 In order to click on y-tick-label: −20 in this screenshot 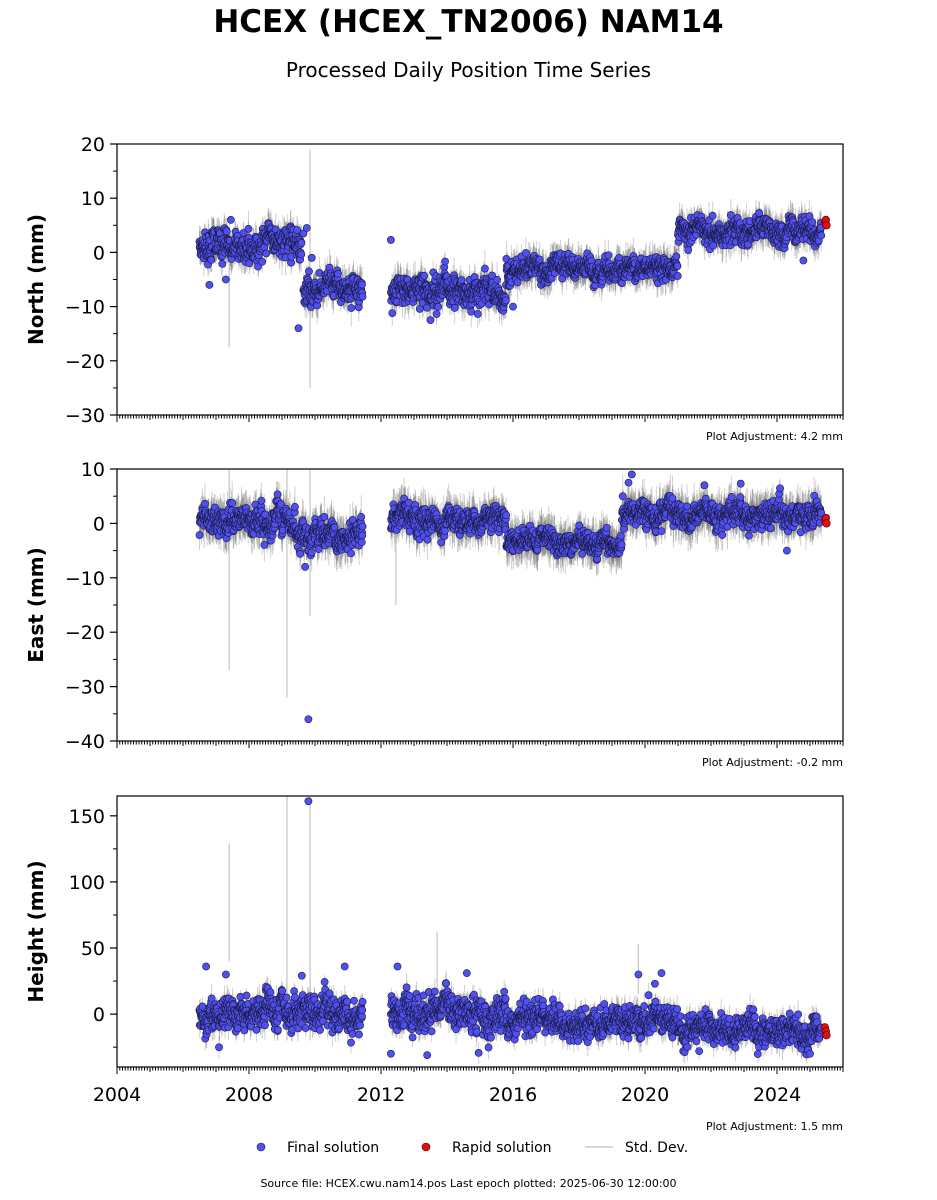, I will do `click(85, 362)`.